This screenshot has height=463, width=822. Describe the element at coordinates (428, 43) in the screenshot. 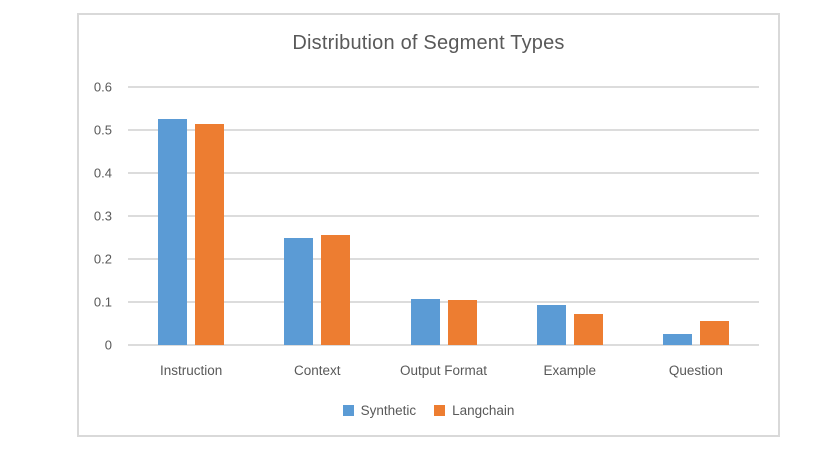

I see `chart-title: Distribution of Segment Types` at that location.